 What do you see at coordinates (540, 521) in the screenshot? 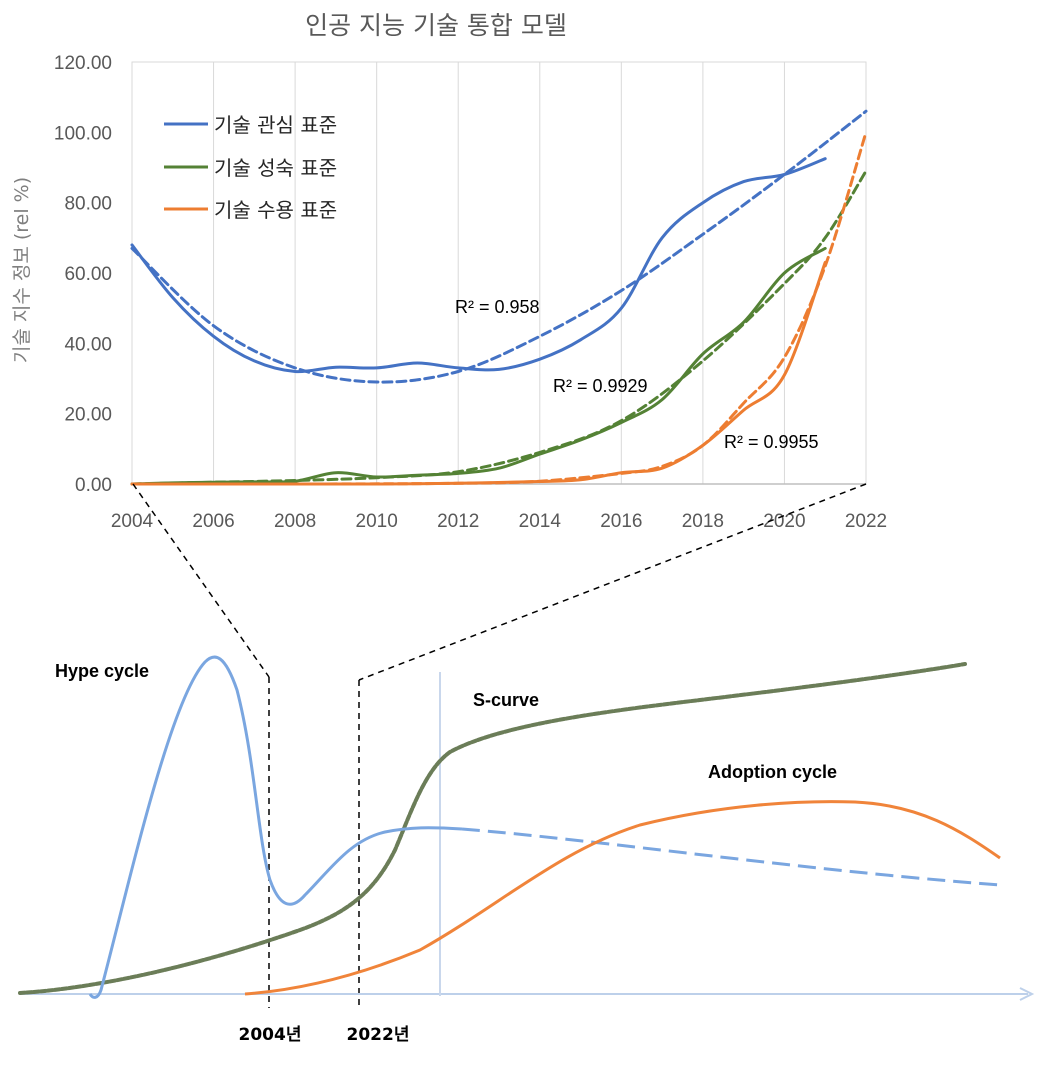
I see `x-tick-label: 2014` at bounding box center [540, 521].